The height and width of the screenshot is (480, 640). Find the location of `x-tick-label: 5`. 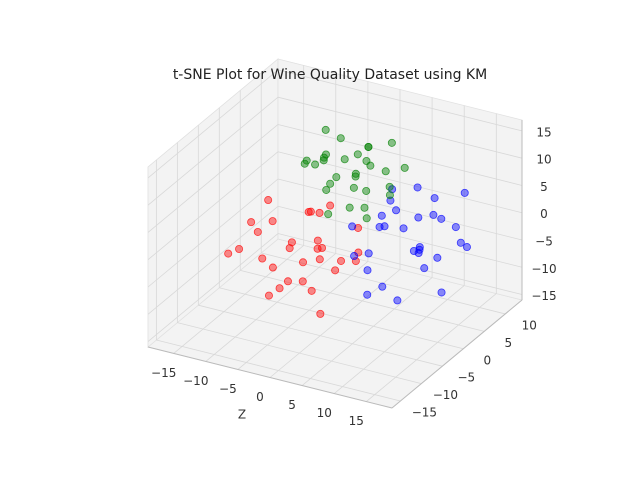

x-tick-label: 5 is located at coordinates (292, 405).